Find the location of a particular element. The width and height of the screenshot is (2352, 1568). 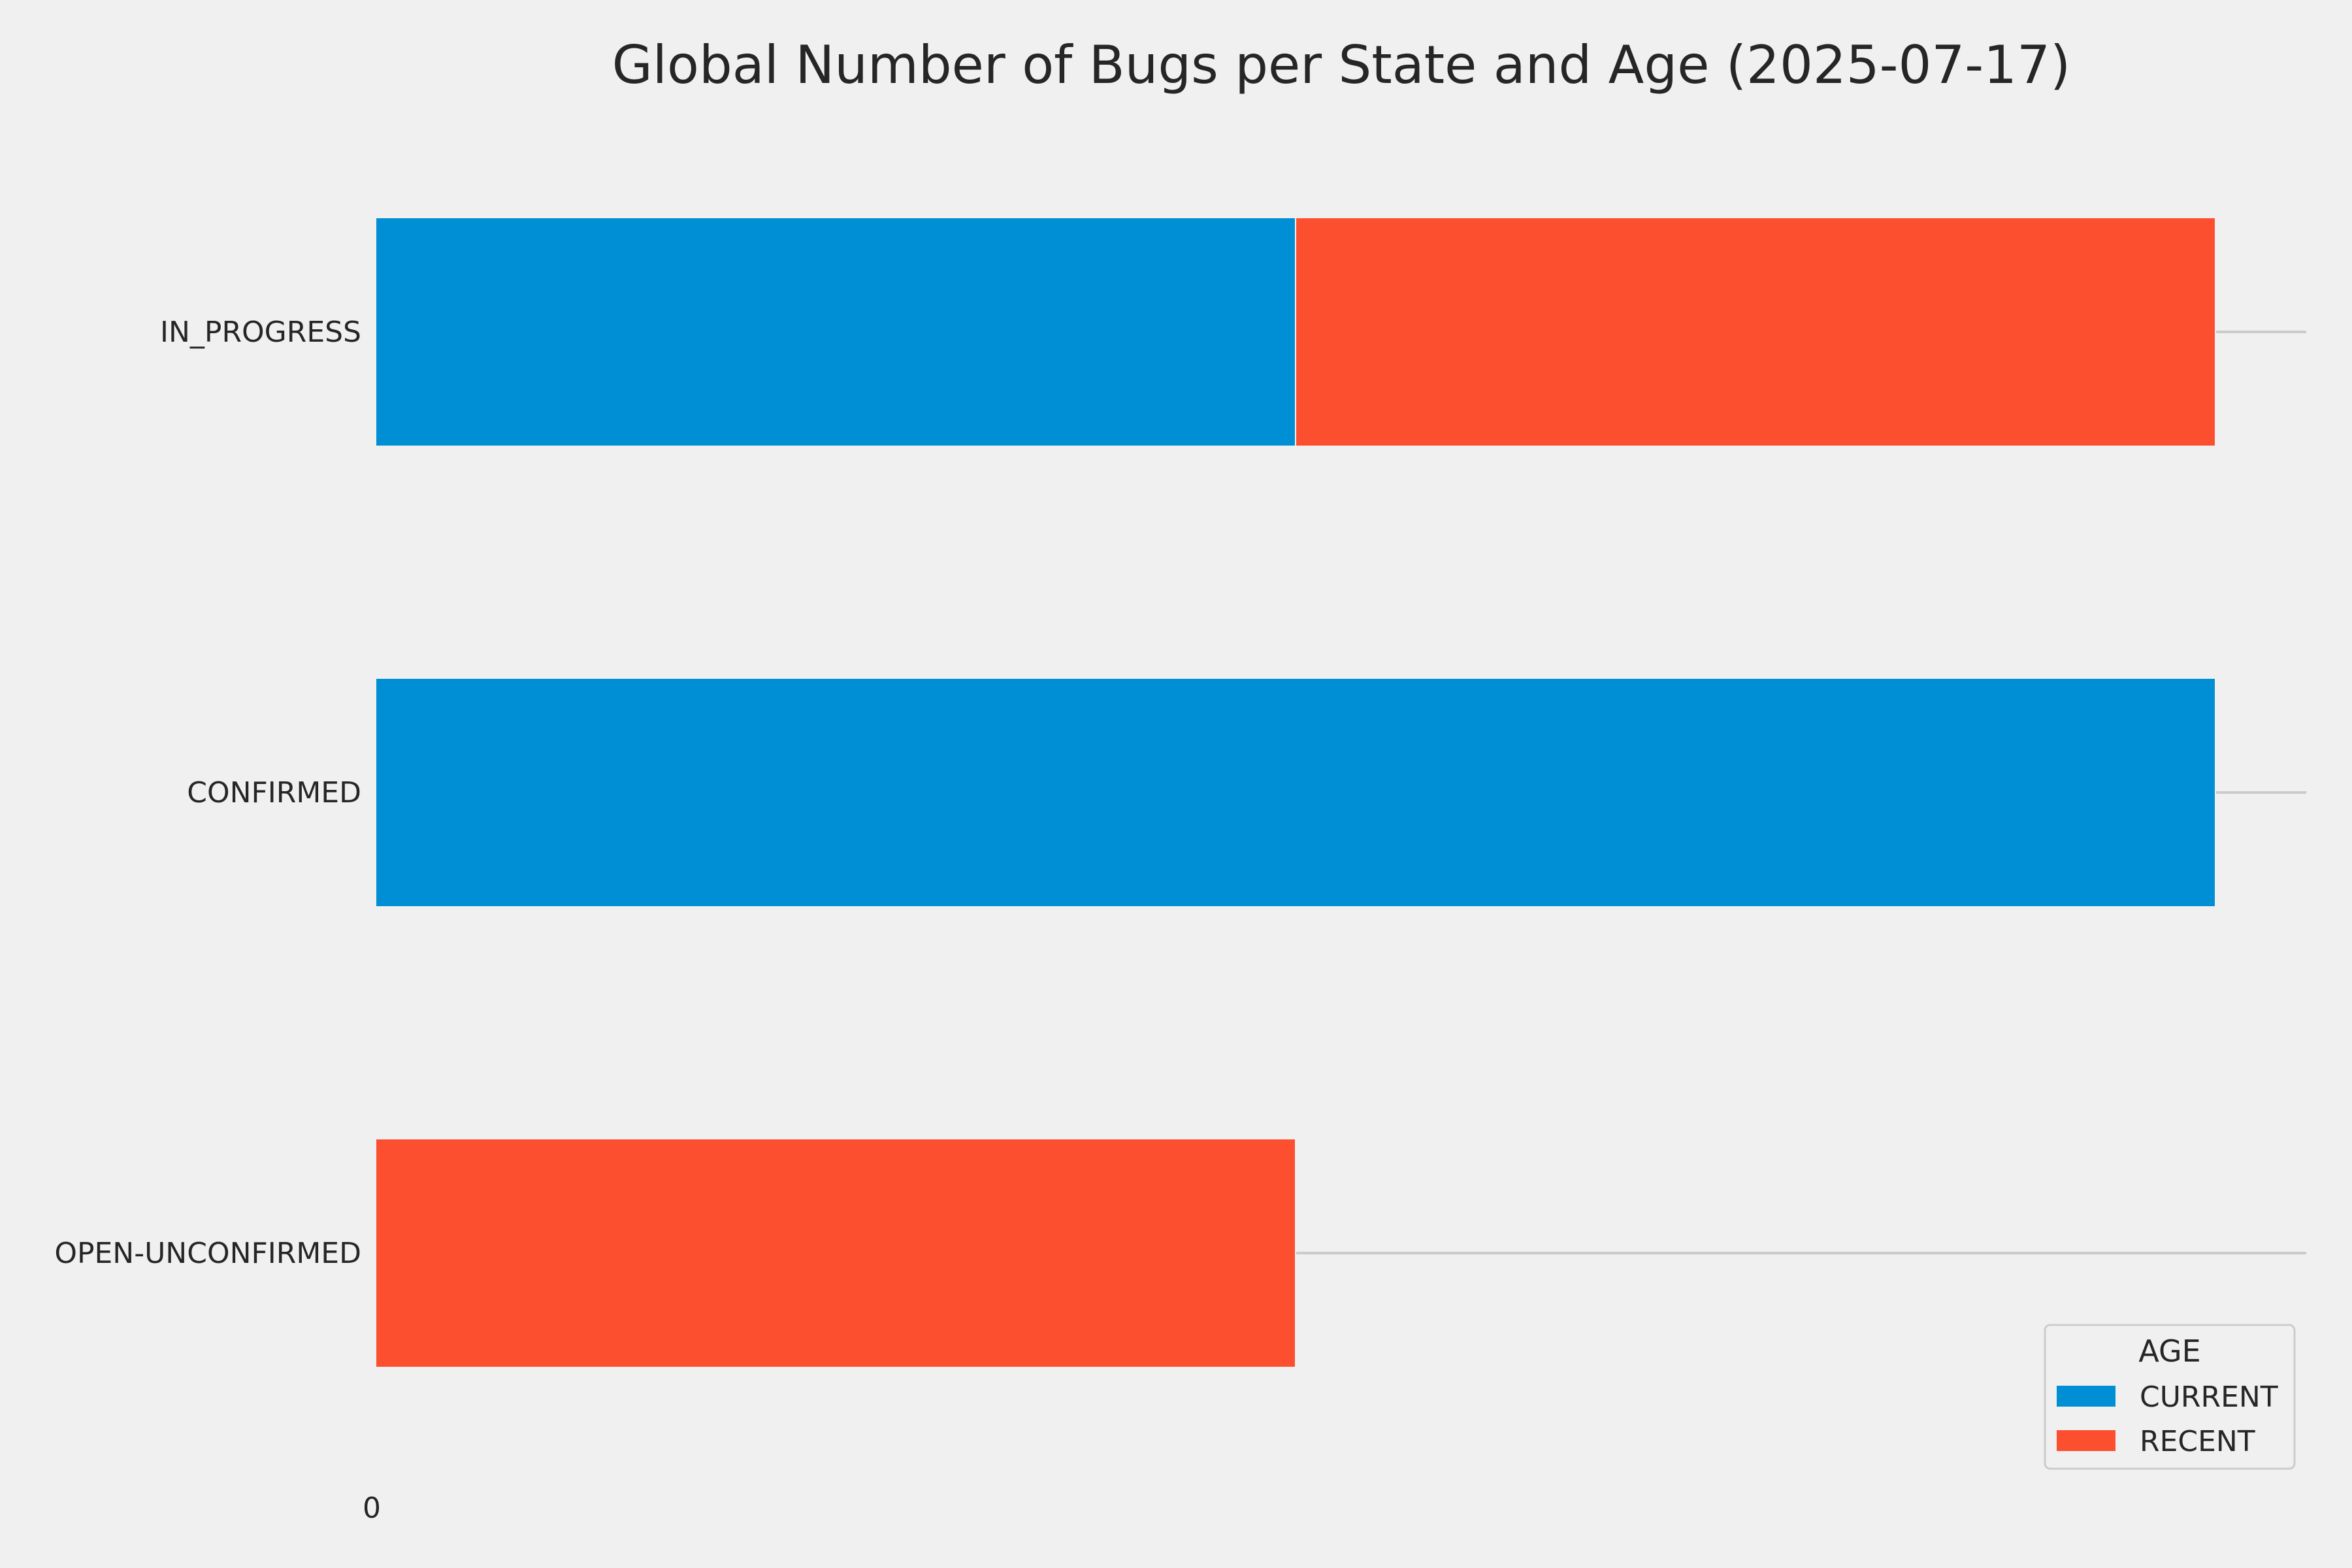

bar-confirmed-current is located at coordinates (1295, 792).